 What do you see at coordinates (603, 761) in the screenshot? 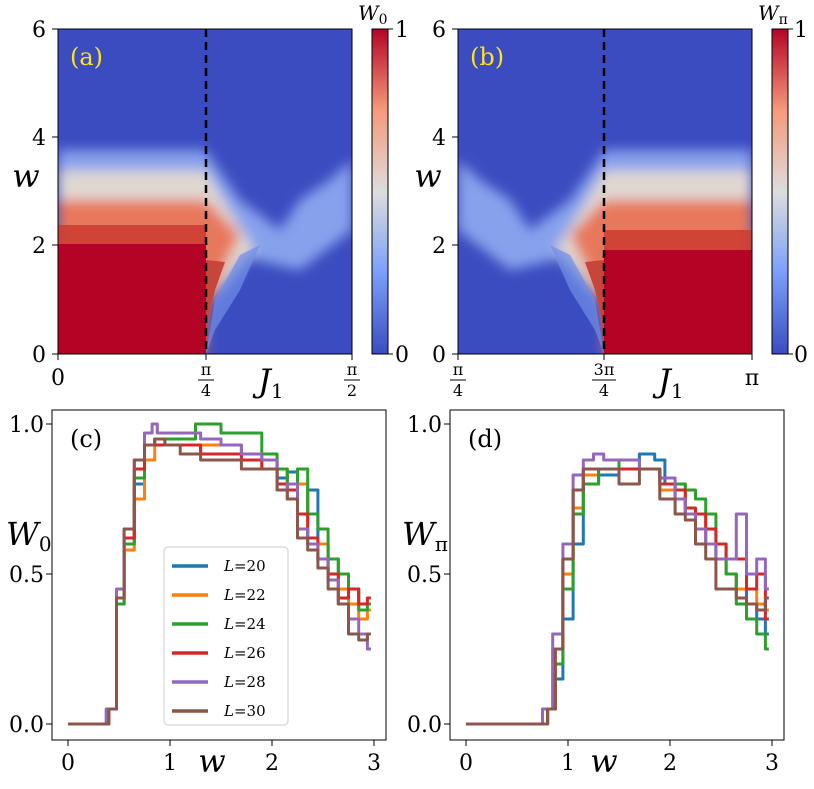
I see `panel-d-xlabel: w` at bounding box center [603, 761].